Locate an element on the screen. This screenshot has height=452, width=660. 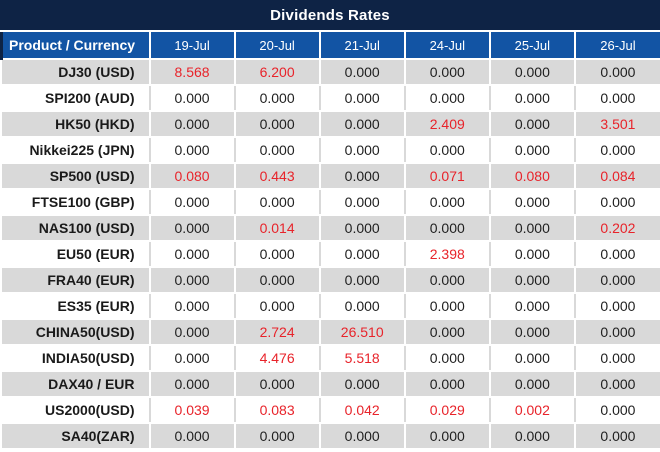
cell-product: HK50 (HKD) is located at coordinates (76, 124).